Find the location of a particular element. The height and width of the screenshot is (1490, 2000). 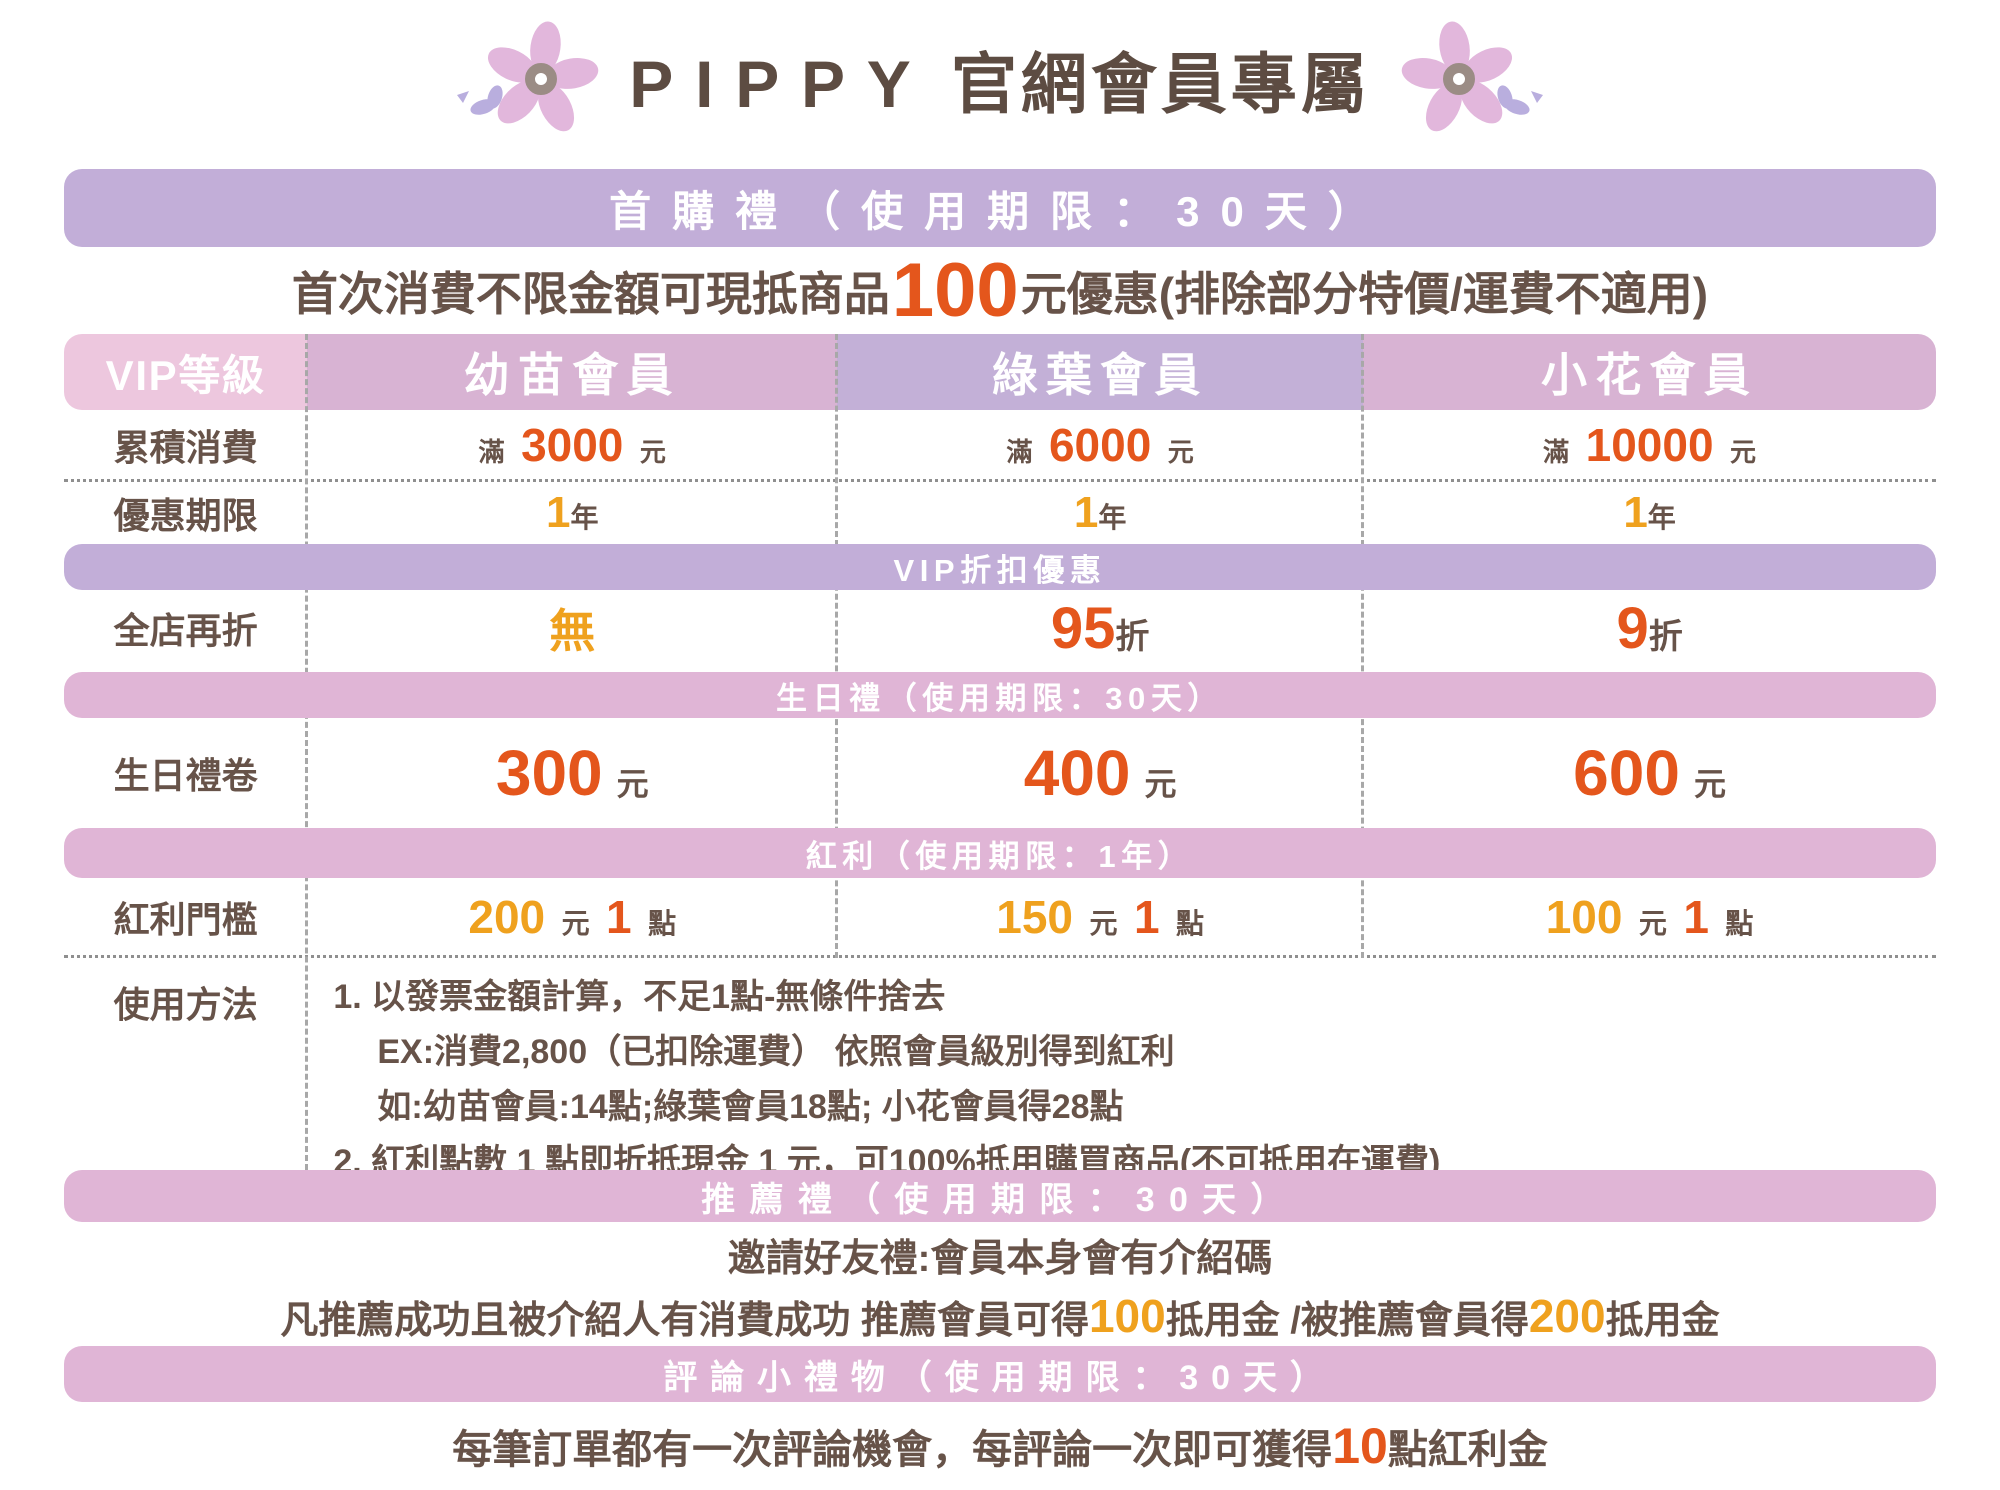

bonus-tier1: 200 元 1 點 is located at coordinates (572, 916).